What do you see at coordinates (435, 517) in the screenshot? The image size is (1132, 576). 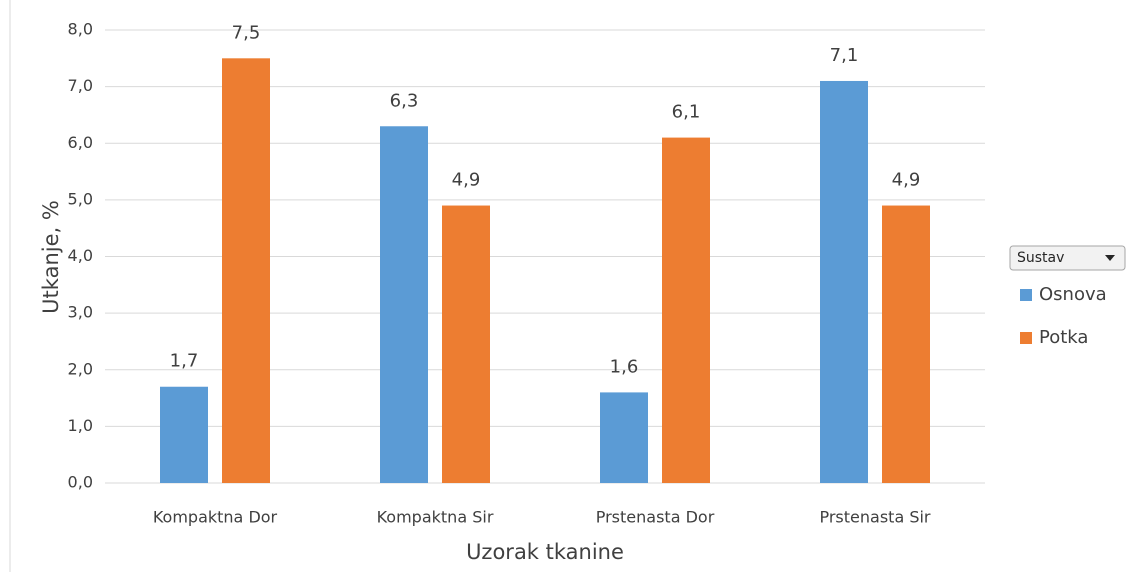 I see `x-tick-label: Kompaktna Sir` at bounding box center [435, 517].